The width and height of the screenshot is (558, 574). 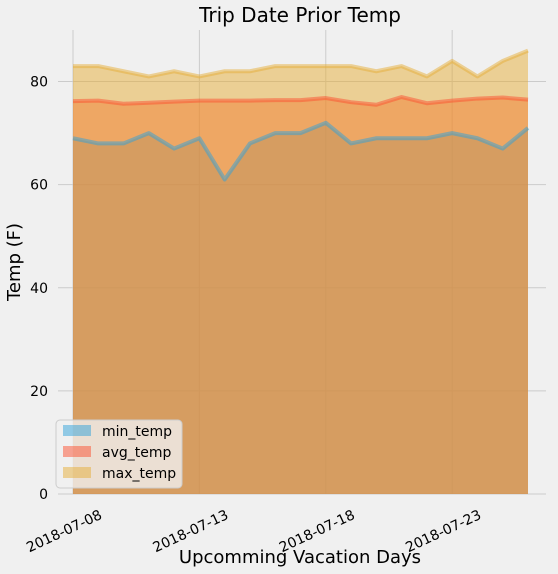 I want to click on y-tick-label: 0, so click(x=43, y=495).